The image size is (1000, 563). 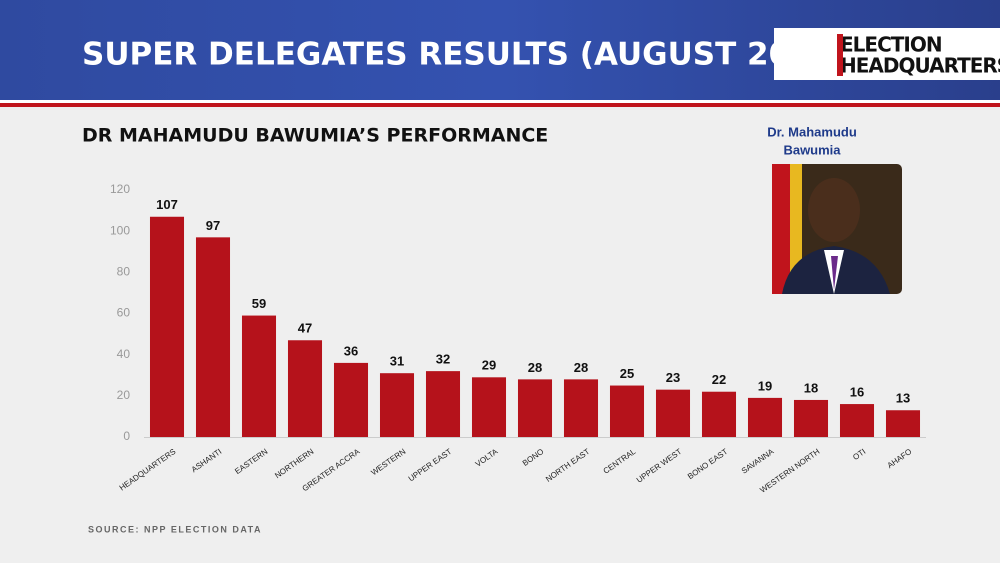 I want to click on data-label: 59, so click(x=259, y=303).